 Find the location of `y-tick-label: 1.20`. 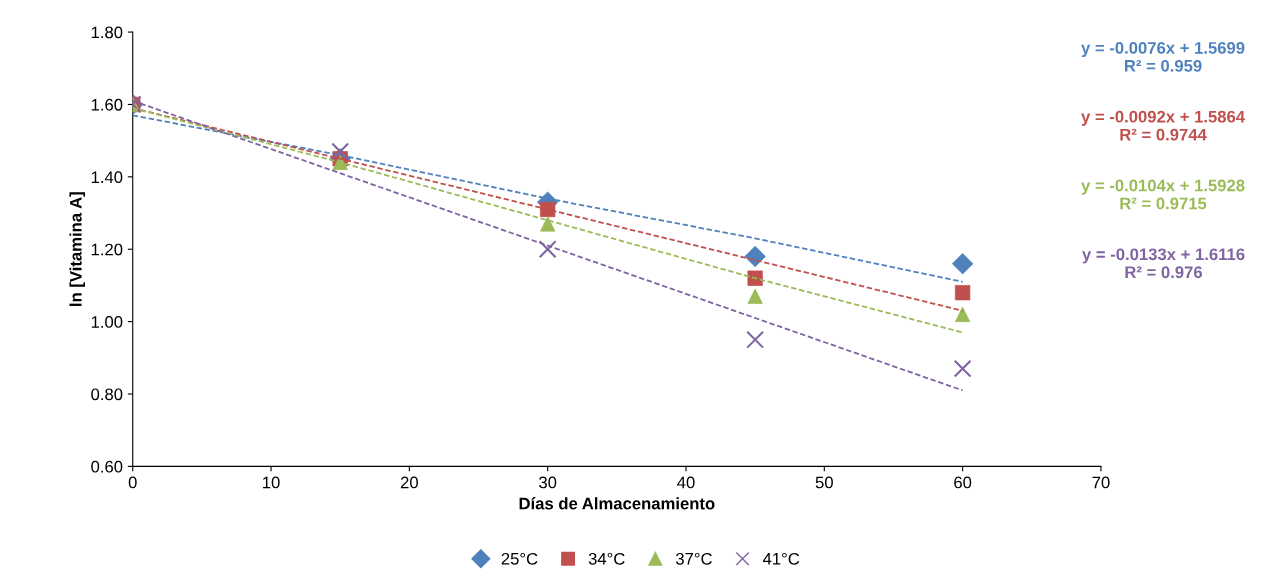

y-tick-label: 1.20 is located at coordinates (107, 249).